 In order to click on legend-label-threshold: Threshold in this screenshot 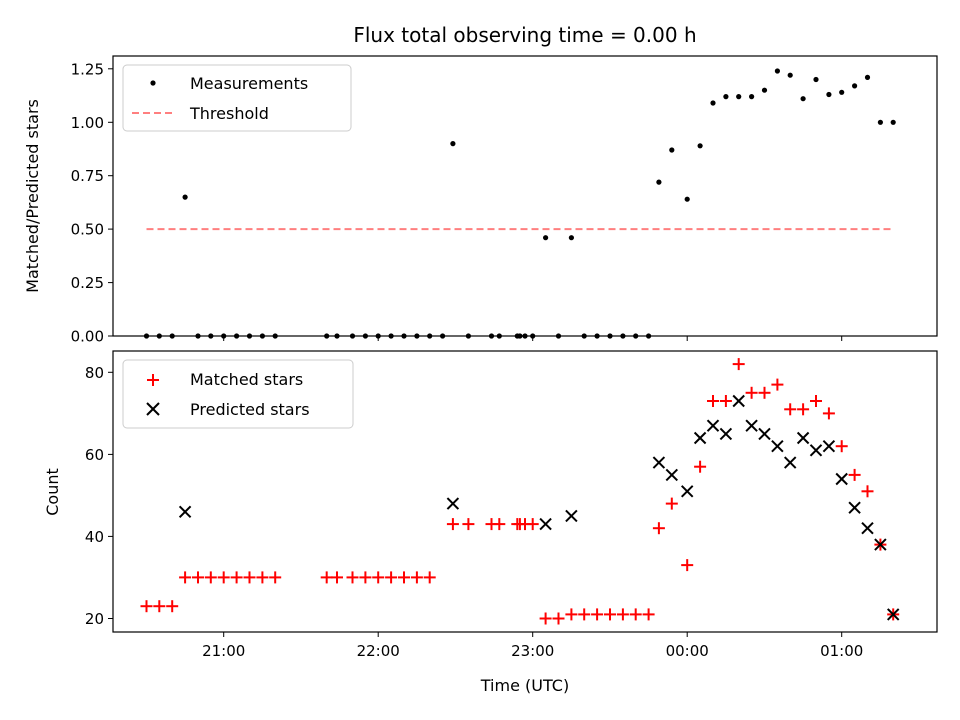, I will do `click(229, 113)`.